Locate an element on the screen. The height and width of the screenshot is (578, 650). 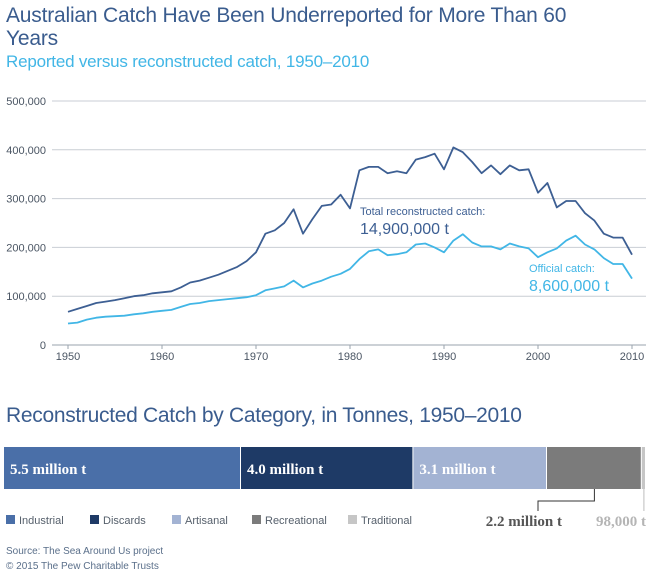
y-tick-label: 300,000 is located at coordinates (26, 200).